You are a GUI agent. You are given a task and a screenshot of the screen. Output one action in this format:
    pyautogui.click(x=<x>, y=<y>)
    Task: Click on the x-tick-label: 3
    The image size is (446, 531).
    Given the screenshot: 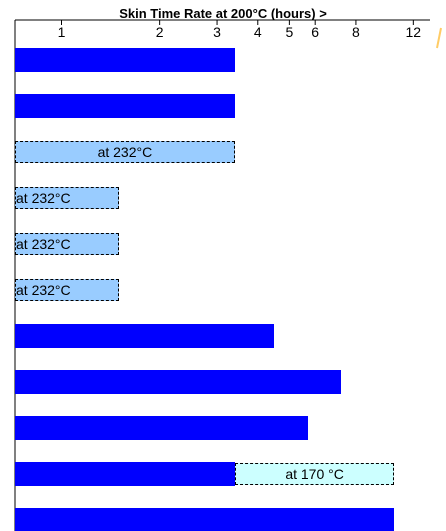 What is the action you would take?
    pyautogui.click(x=217, y=32)
    